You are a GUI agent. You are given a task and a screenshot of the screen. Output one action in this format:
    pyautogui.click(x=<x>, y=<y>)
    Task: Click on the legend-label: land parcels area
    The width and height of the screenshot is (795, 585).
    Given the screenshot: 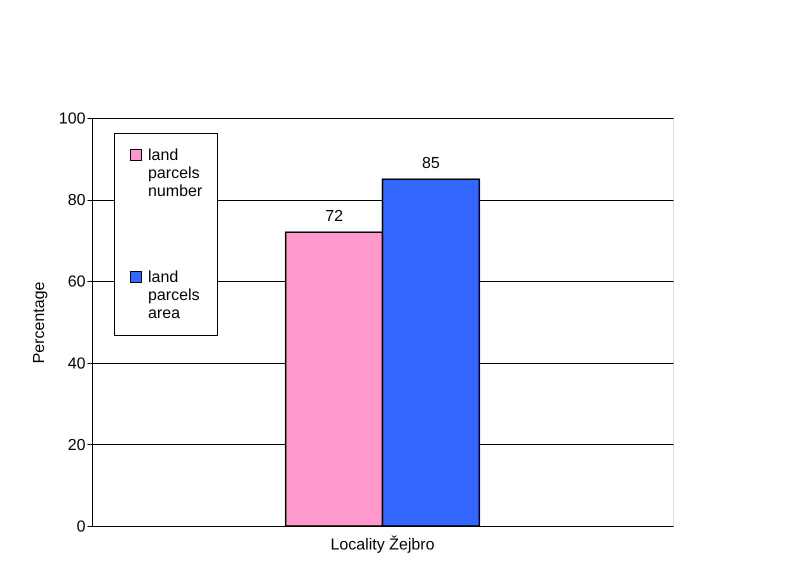 What is the action you would take?
    pyautogui.click(x=174, y=295)
    